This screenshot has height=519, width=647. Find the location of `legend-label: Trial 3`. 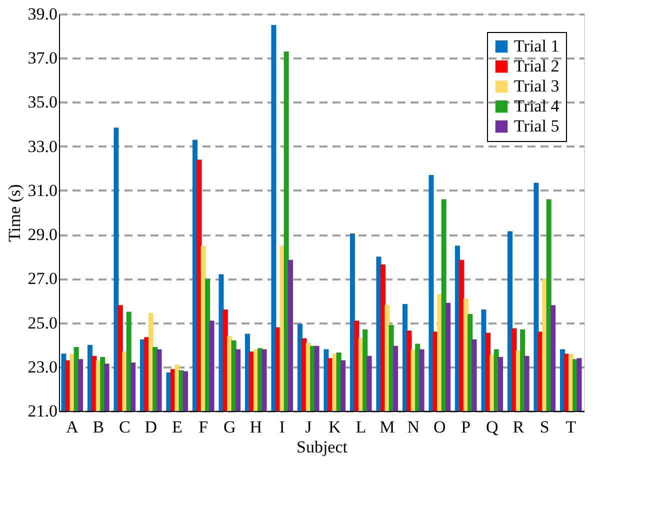

legend-label: Trial 3 is located at coordinates (537, 86).